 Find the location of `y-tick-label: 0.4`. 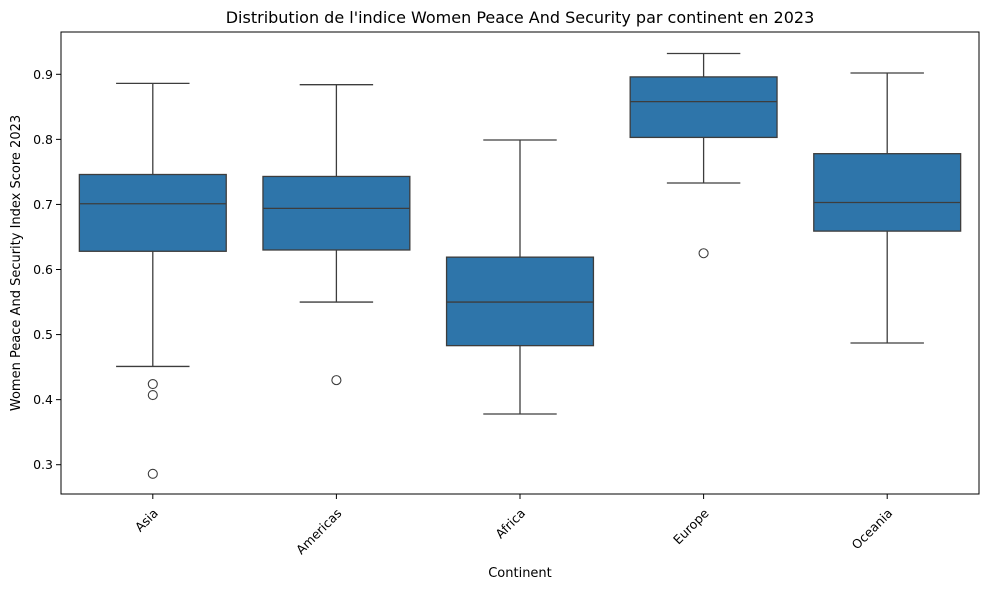

y-tick-label: 0.4 is located at coordinates (43, 399).